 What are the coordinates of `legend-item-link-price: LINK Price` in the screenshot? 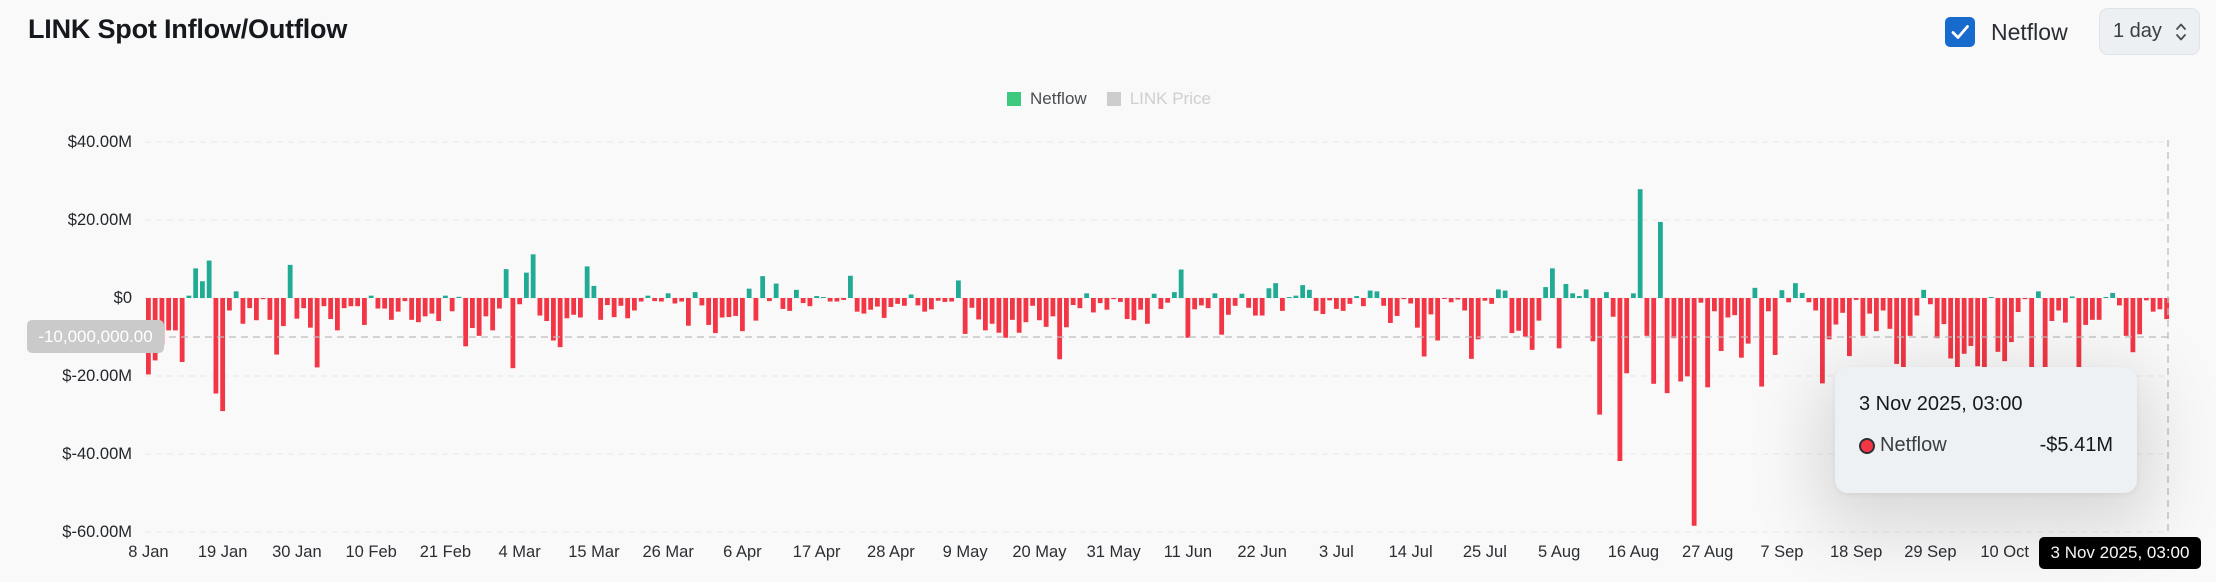 It's located at (1158, 99).